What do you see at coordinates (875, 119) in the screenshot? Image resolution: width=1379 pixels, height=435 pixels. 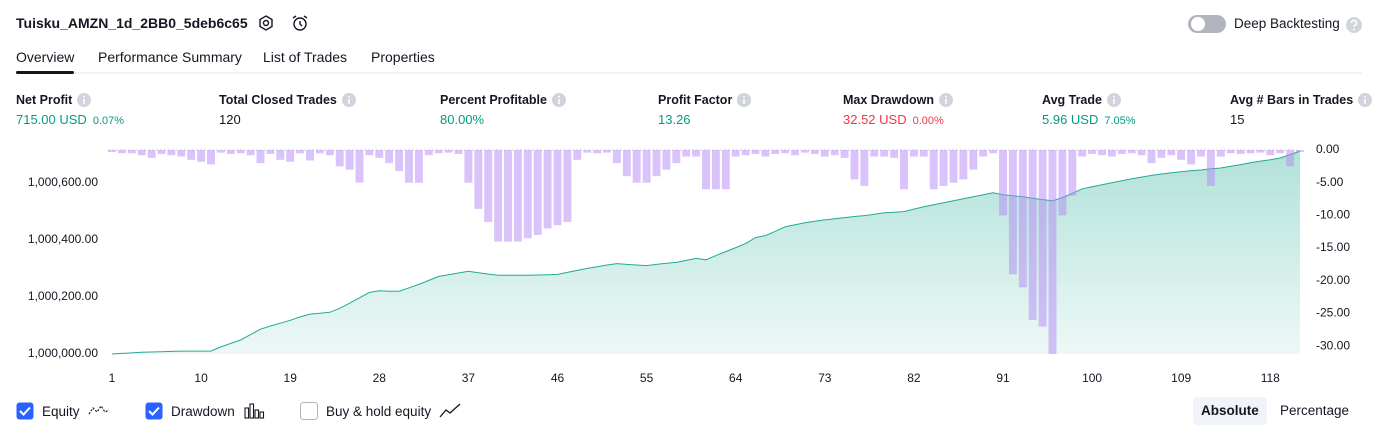 I see `metric-value: 32.52 USD` at bounding box center [875, 119].